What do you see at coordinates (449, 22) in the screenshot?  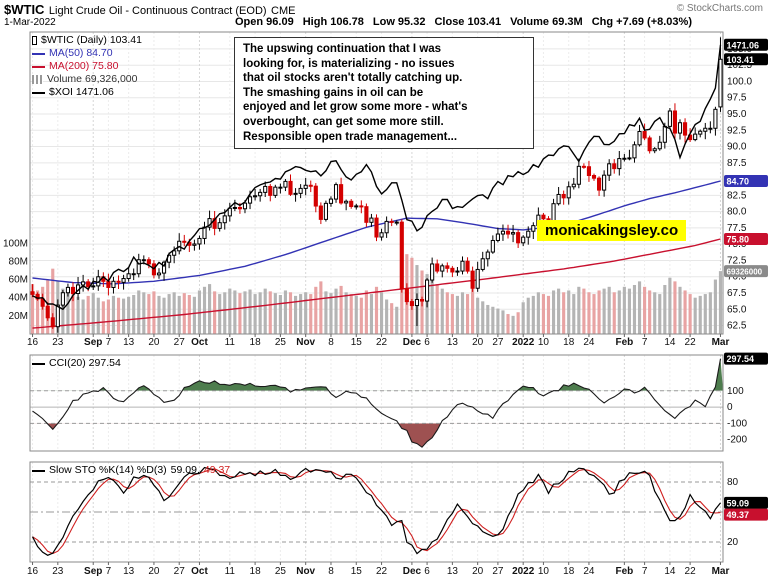 I see `quote-label: Close` at bounding box center [449, 22].